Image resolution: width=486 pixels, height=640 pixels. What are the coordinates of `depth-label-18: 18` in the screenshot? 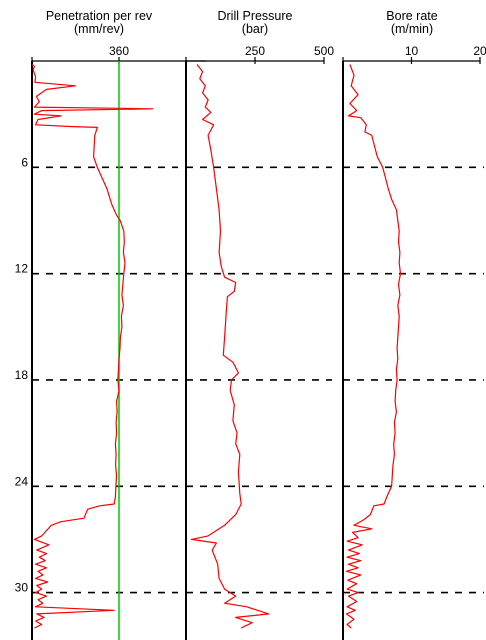 It's located at (22, 375).